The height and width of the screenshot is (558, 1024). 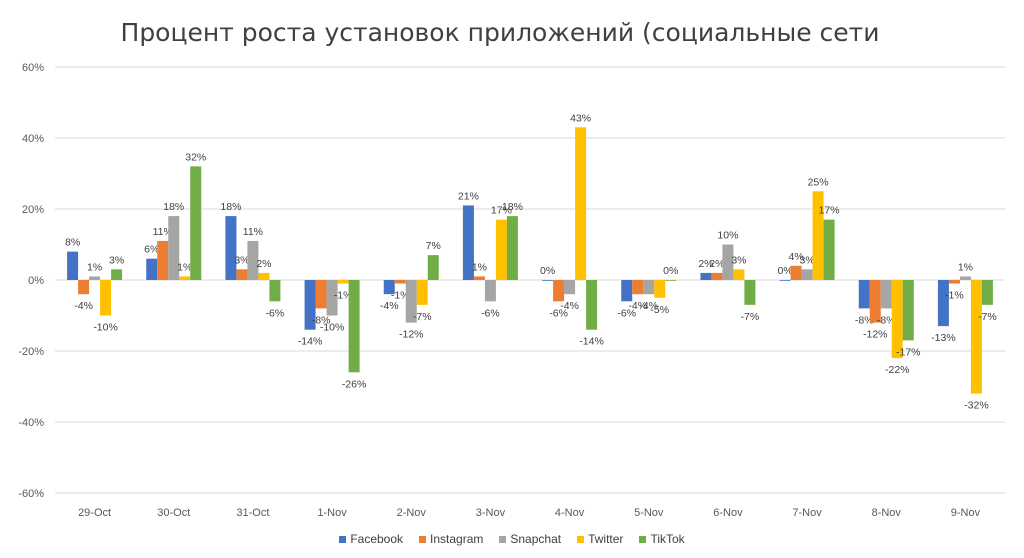 What do you see at coordinates (73, 265) in the screenshot?
I see `bar-facebook-29-oct` at bounding box center [73, 265].